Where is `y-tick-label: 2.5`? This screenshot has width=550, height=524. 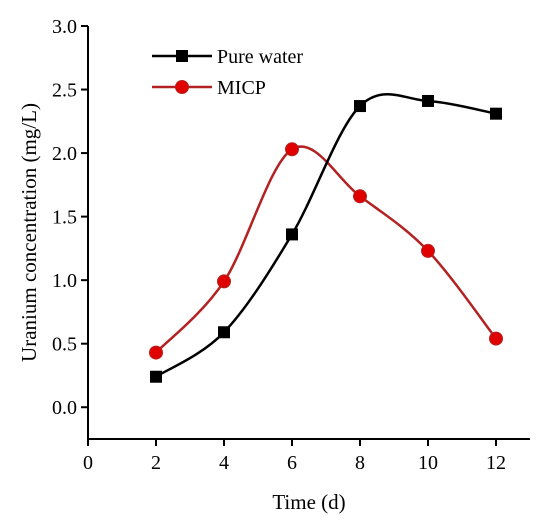 y-tick-label: 2.5 is located at coordinates (64, 91).